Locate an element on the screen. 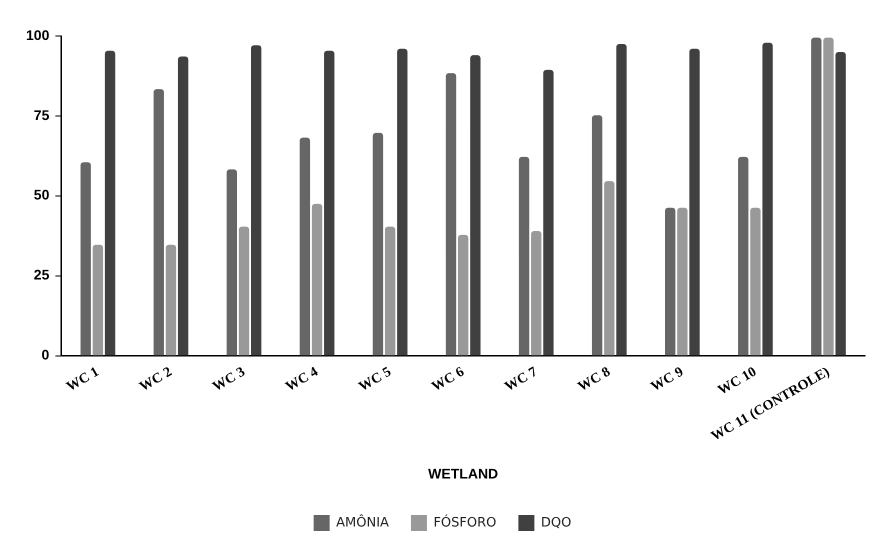  legend-label: AMÔNIA is located at coordinates (363, 521).